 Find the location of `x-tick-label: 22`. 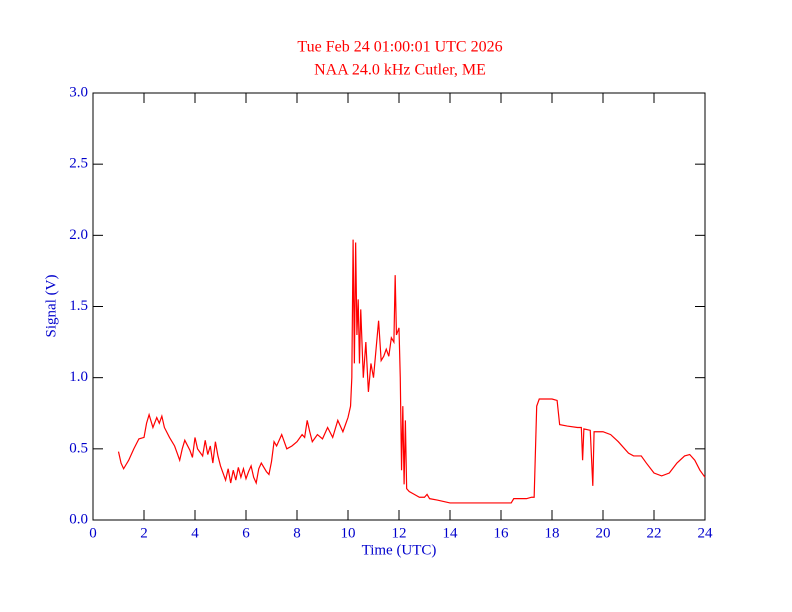

x-tick-label: 22 is located at coordinates (654, 533).